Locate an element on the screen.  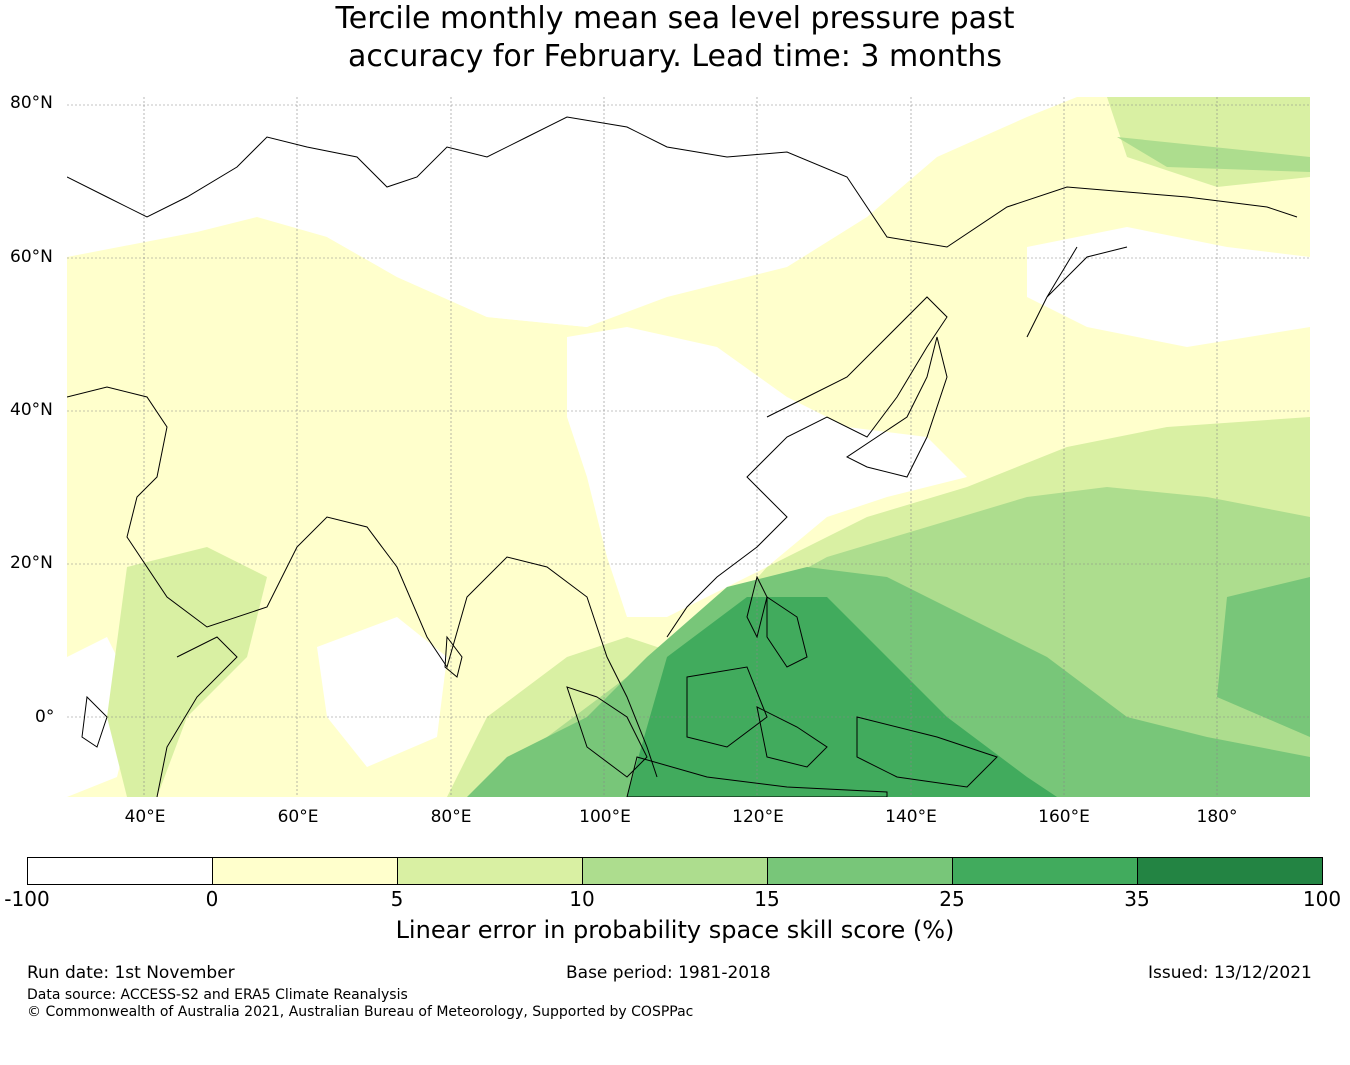
lat-label-0: 0° is located at coordinates (45, 717).